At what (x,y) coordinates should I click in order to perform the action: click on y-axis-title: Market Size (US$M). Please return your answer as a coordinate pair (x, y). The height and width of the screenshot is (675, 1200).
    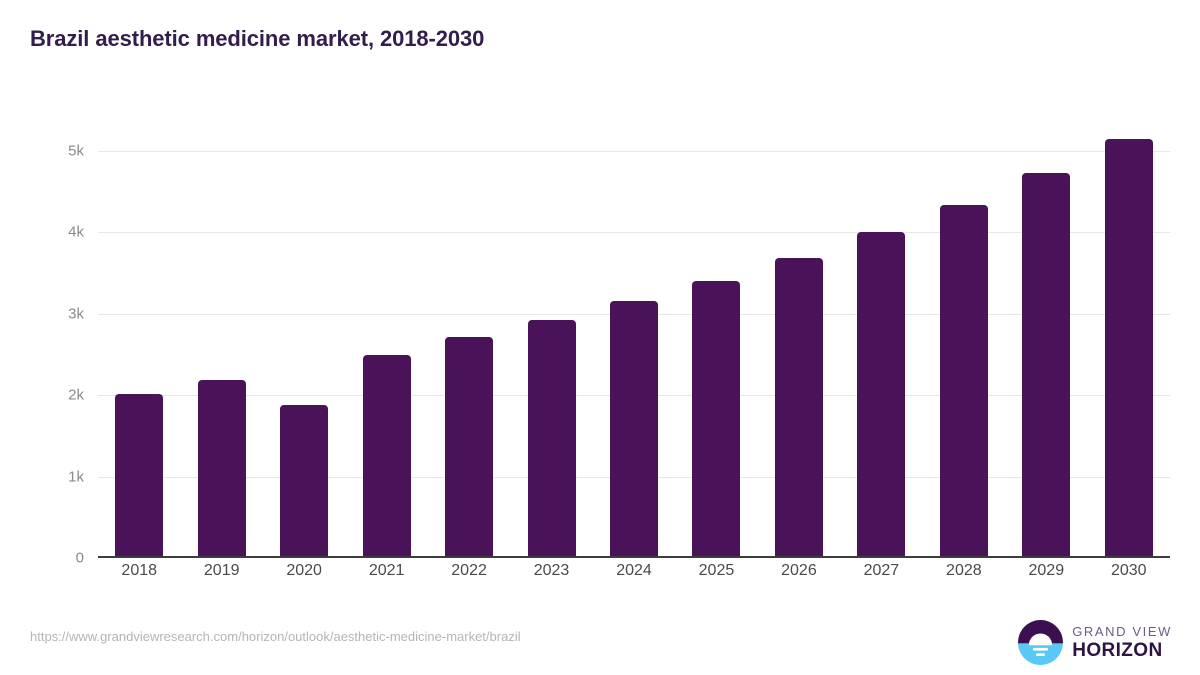
    Looking at the image, I should click on (0, 334).